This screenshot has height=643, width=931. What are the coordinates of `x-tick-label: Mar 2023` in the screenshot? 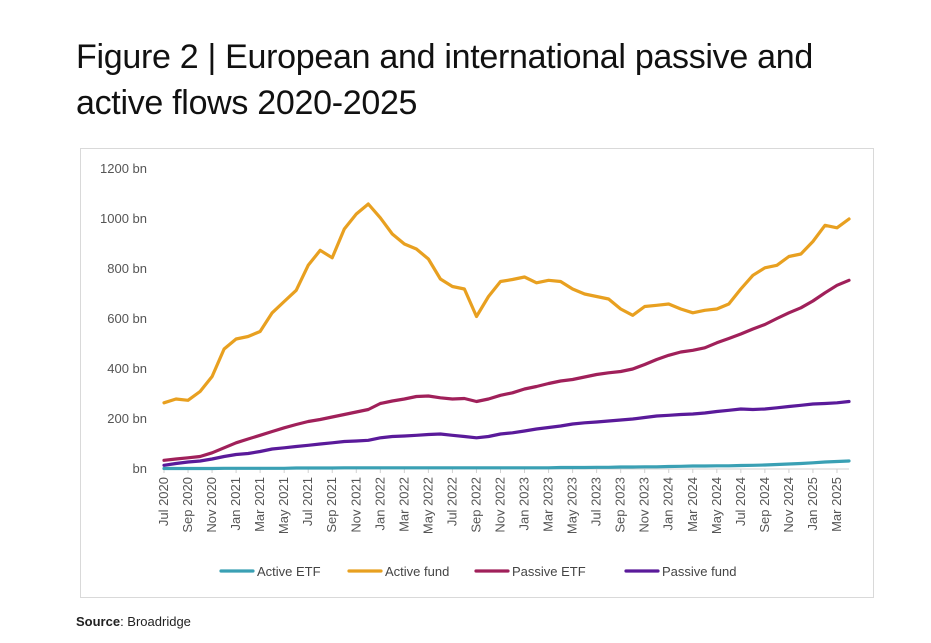 It's located at (548, 504).